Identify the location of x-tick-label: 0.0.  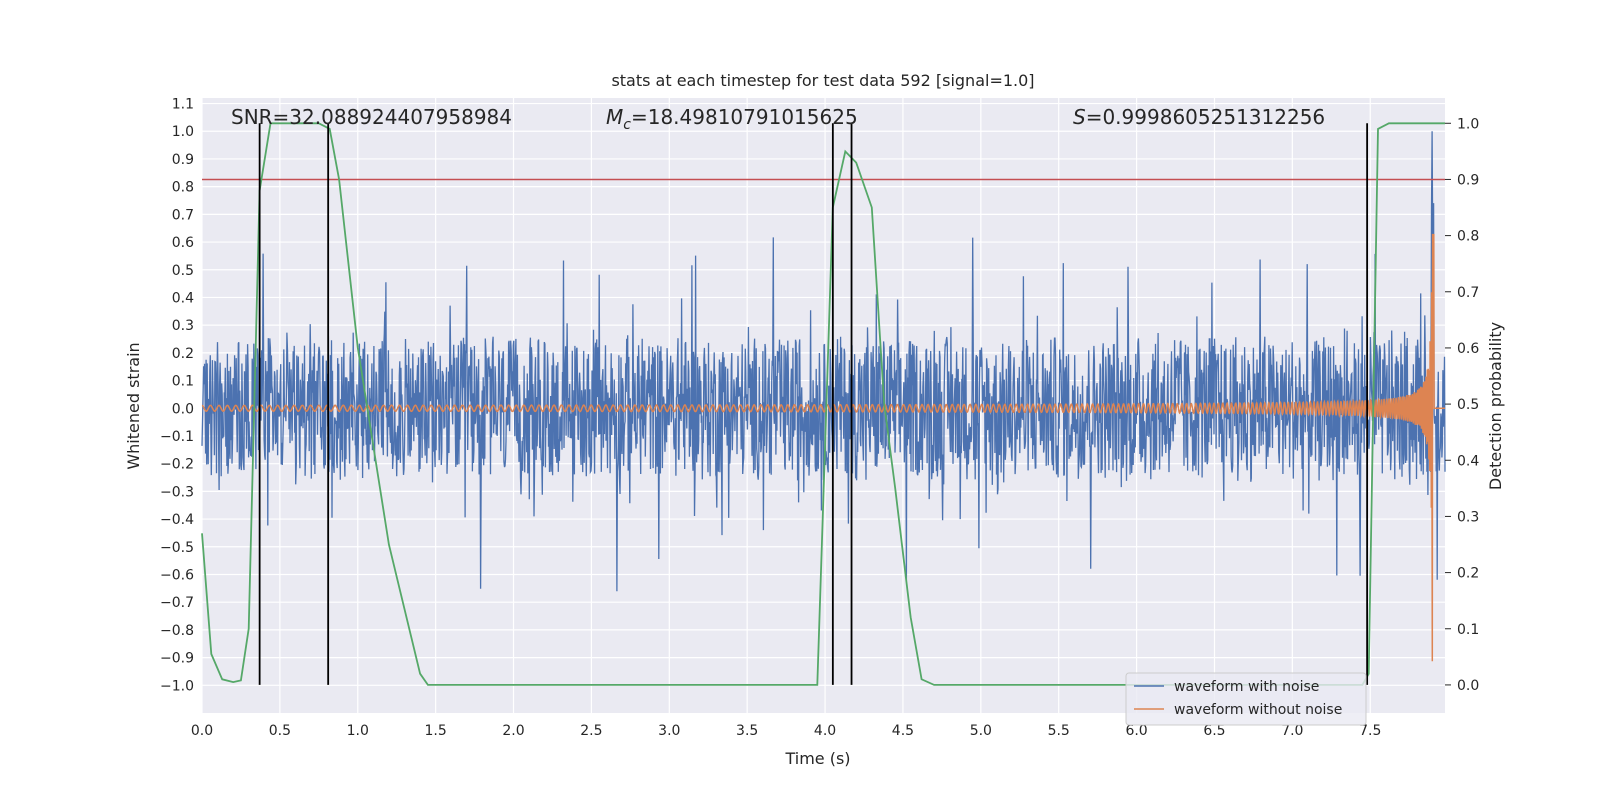
(202, 731).